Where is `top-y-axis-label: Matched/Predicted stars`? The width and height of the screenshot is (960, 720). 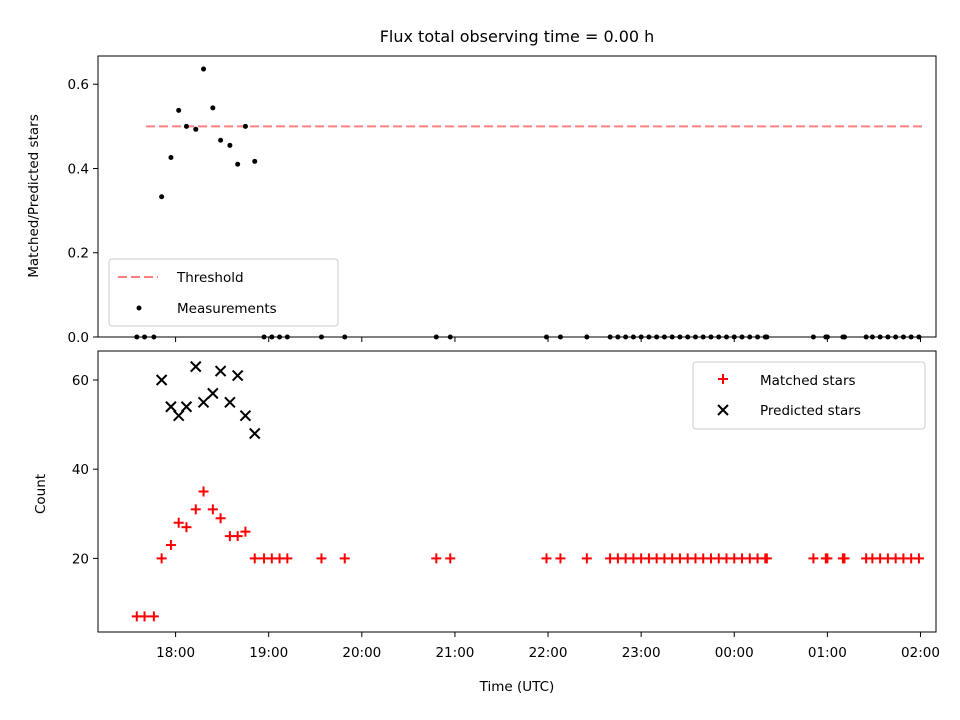 top-y-axis-label: Matched/Predicted stars is located at coordinates (34, 195).